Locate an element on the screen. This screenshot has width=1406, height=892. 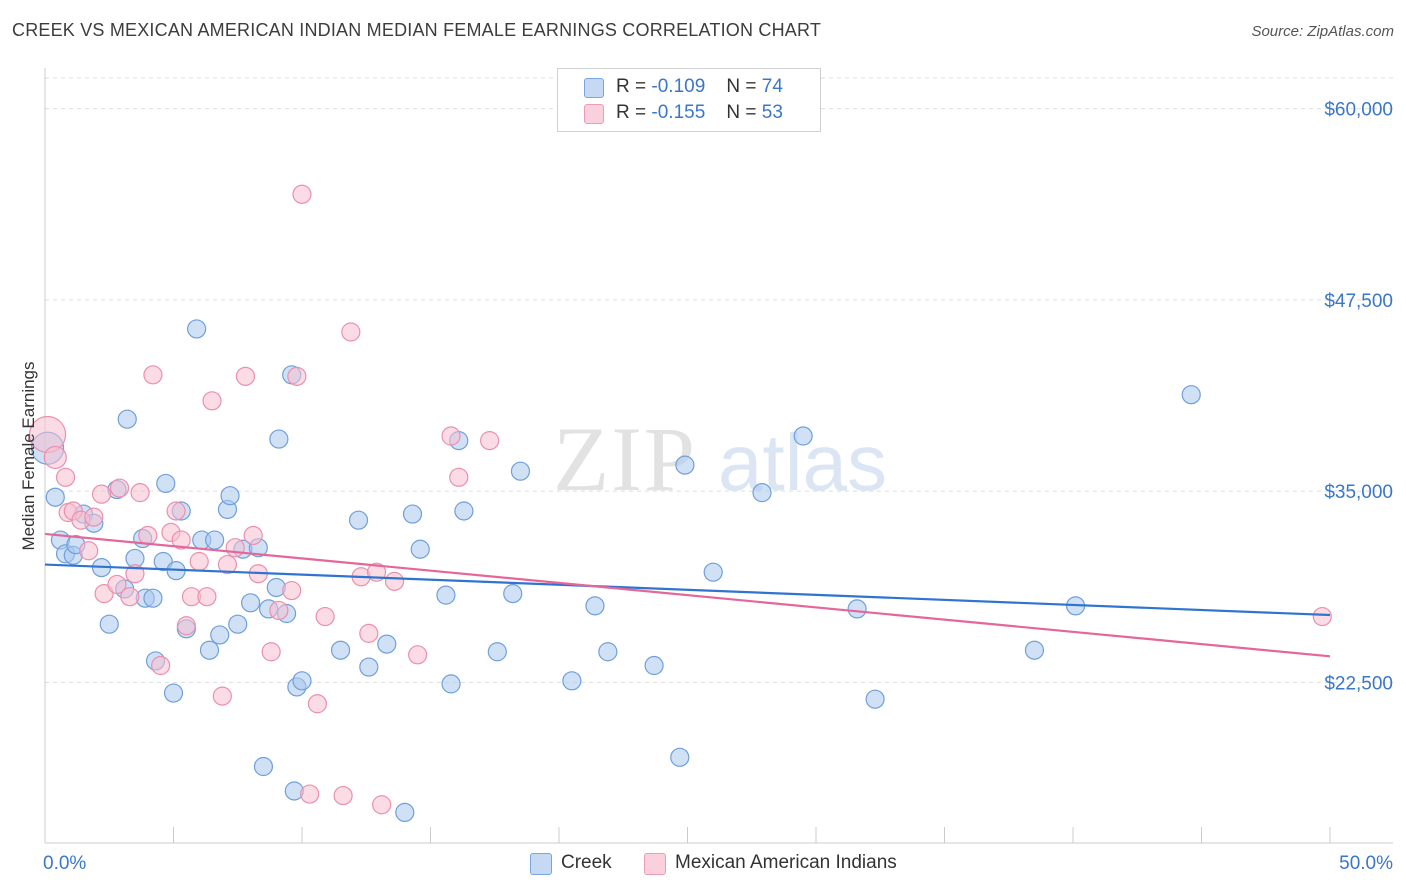
legend-n-value: 74 is located at coordinates (772, 86).